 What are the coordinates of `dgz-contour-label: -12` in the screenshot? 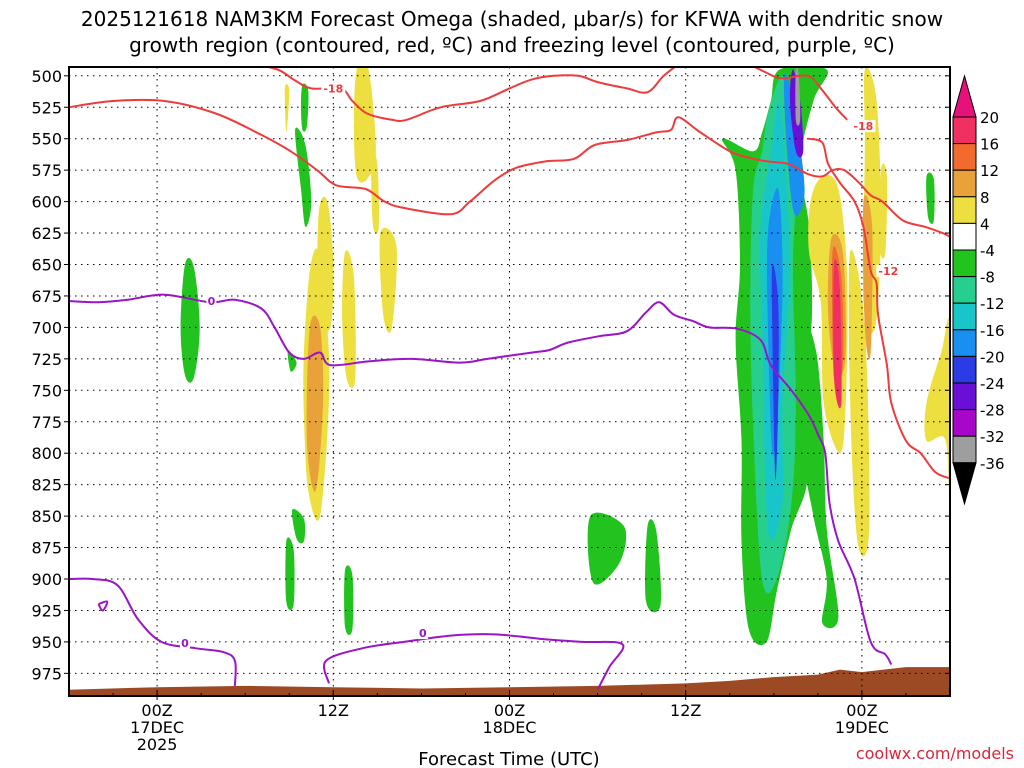 It's located at (888, 271).